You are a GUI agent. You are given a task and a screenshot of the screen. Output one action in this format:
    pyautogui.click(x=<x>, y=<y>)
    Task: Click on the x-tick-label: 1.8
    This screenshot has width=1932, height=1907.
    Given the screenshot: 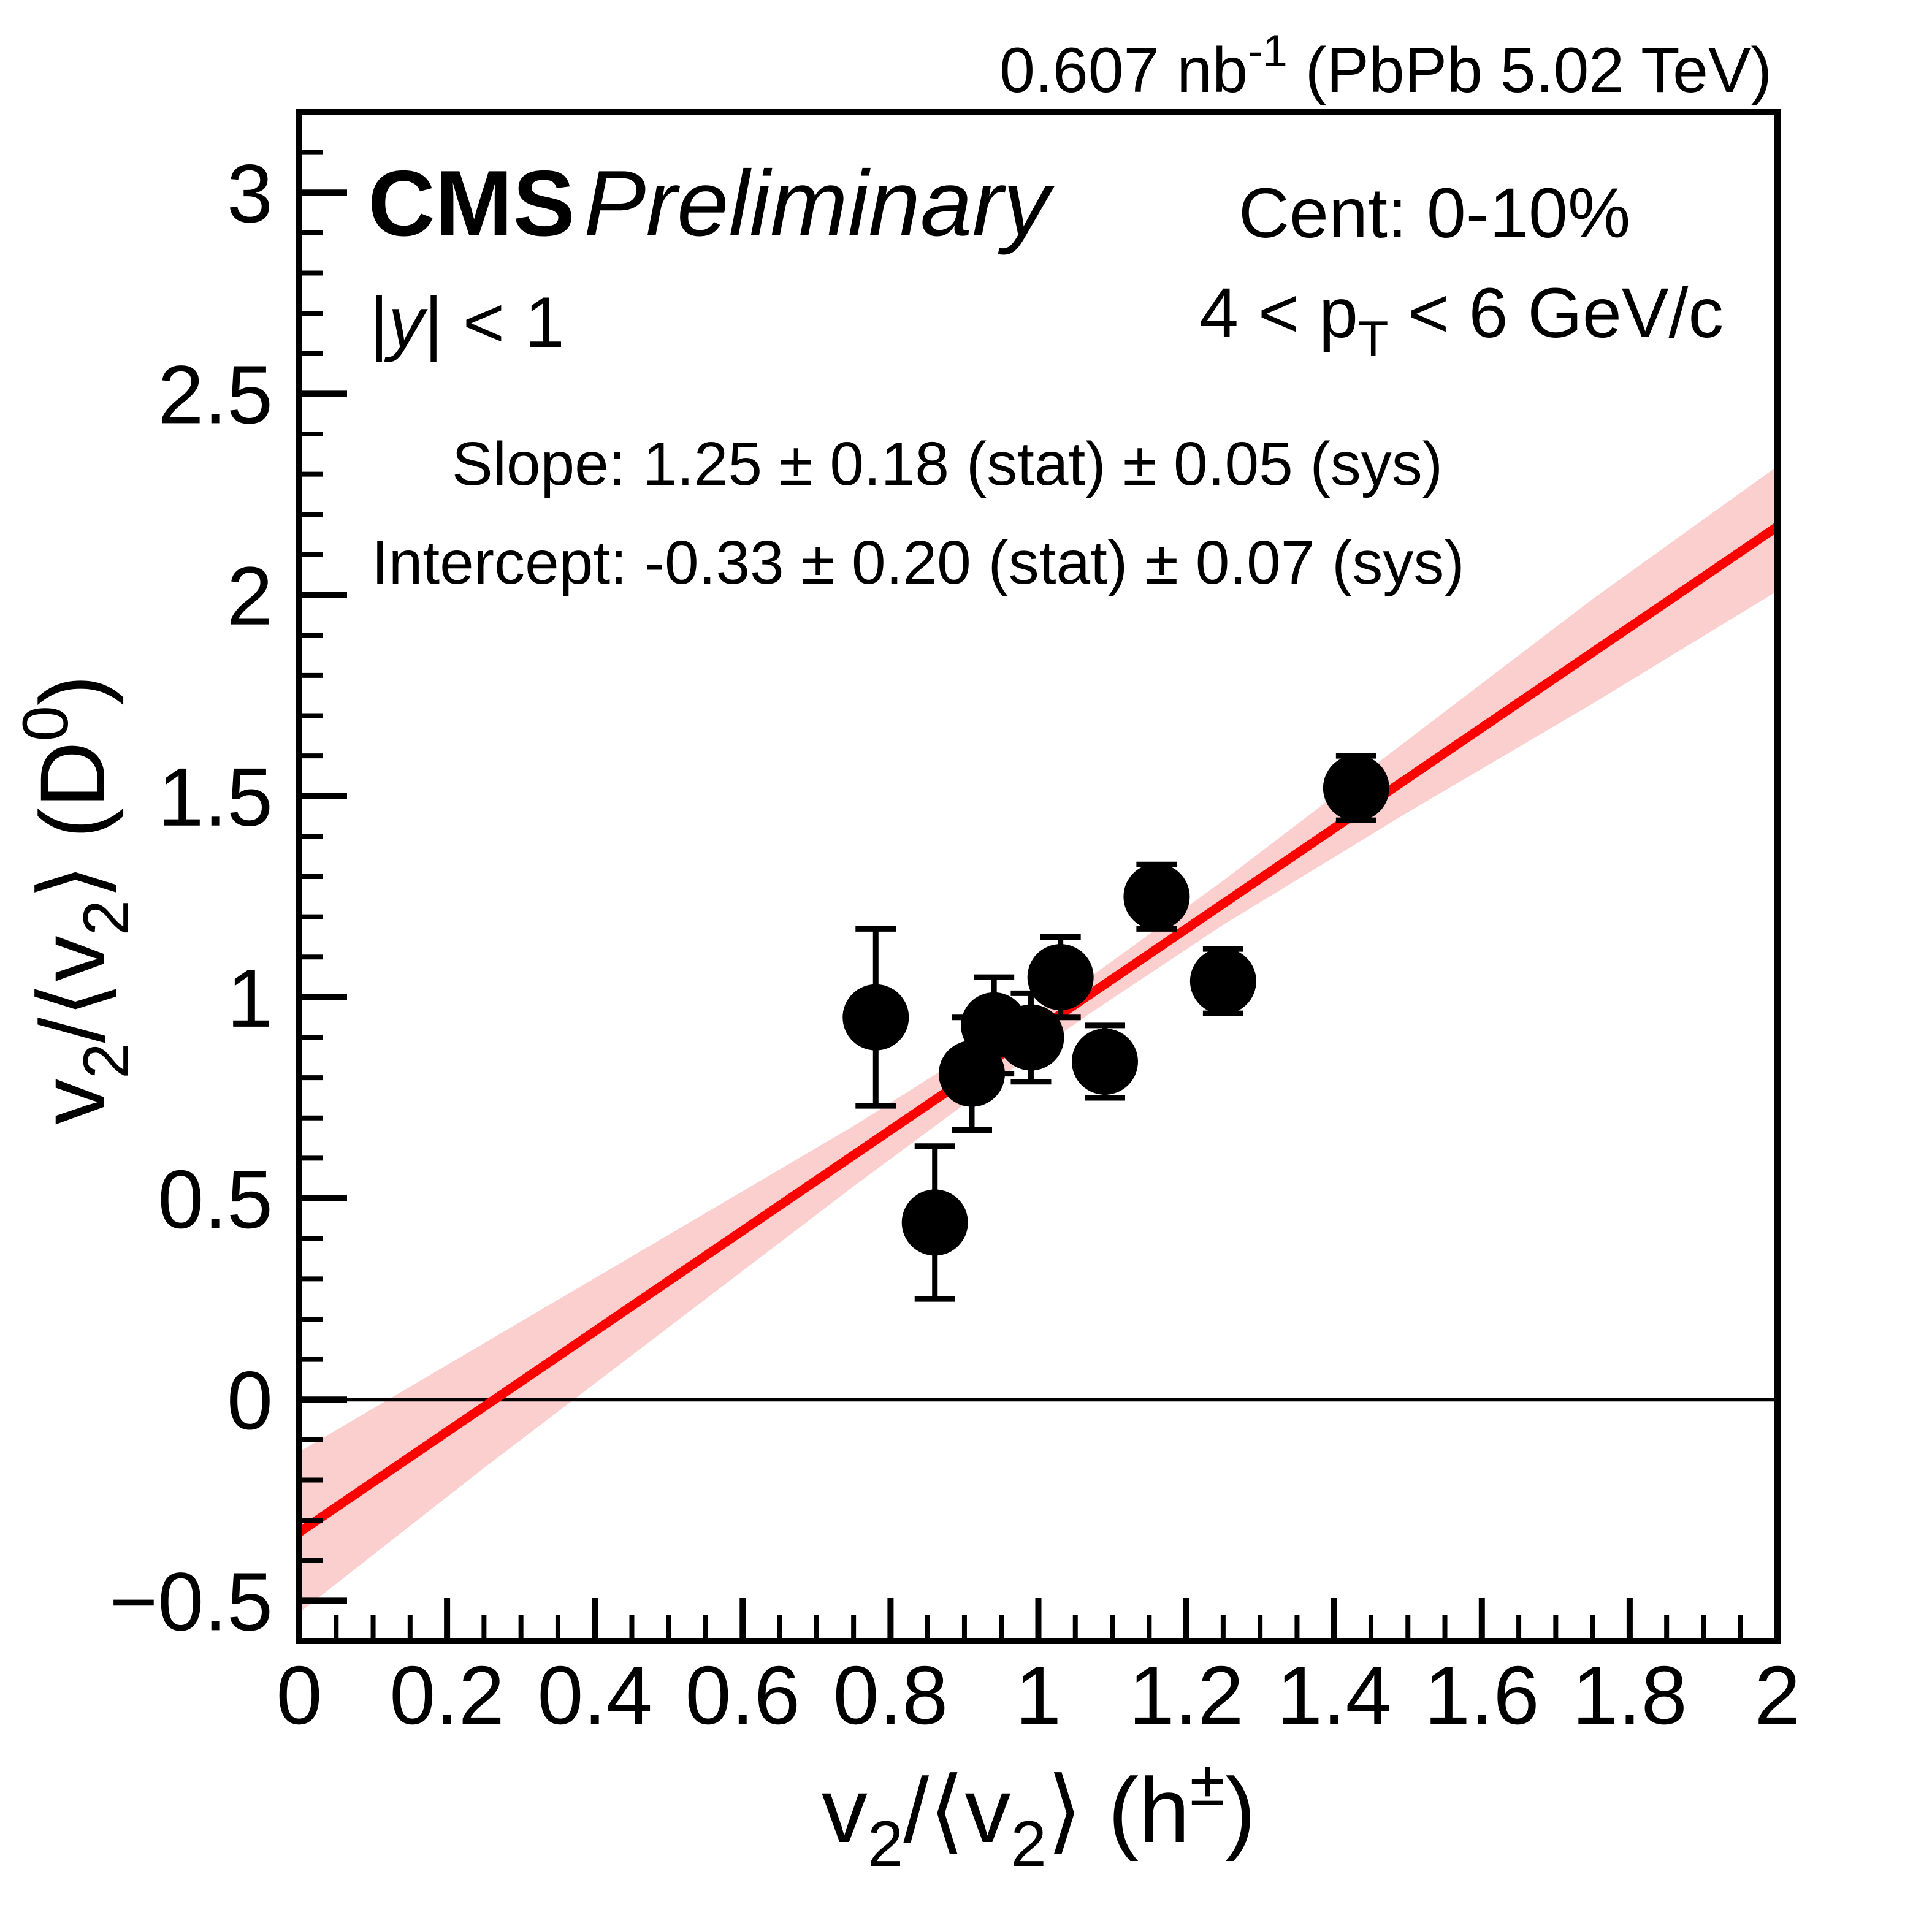 What is the action you would take?
    pyautogui.click(x=1629, y=1695)
    